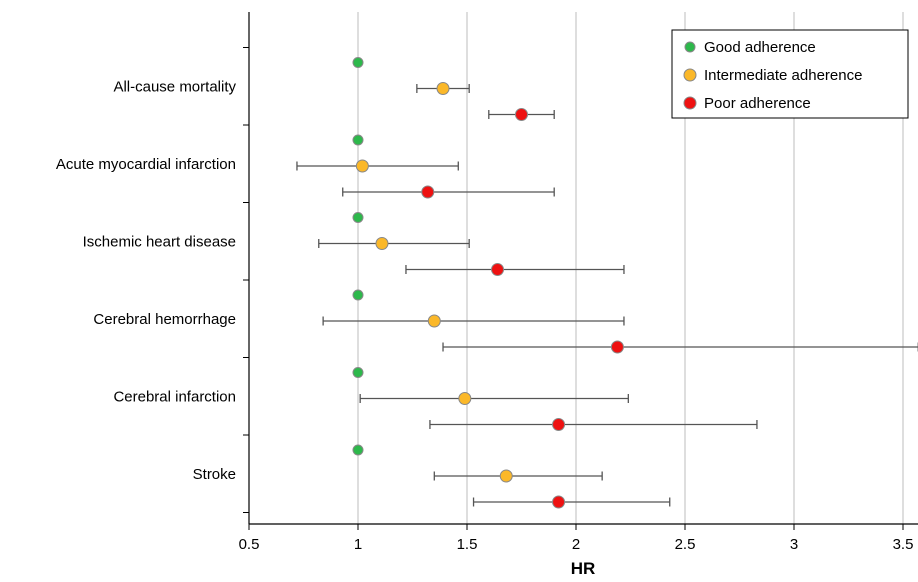 Image resolution: width=918 pixels, height=582 pixels. Describe the element at coordinates (174, 86) in the screenshot. I see `category-label: All-cause mortality` at that location.